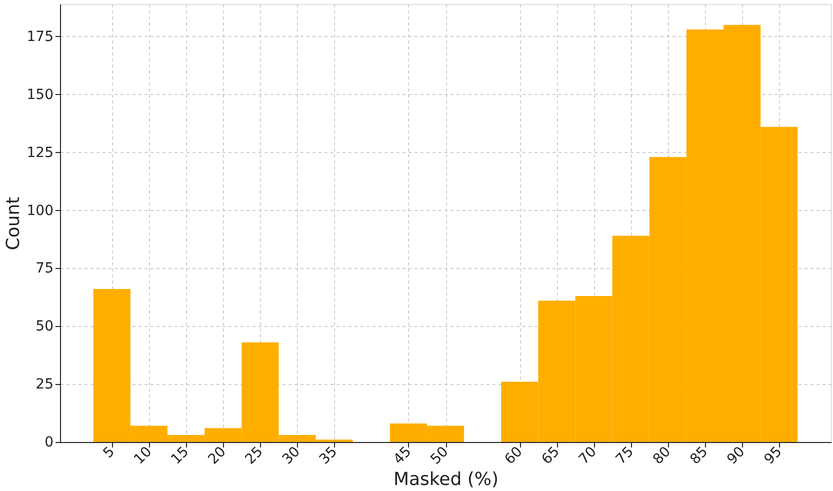  Describe the element at coordinates (662, 456) in the screenshot. I see `x-tick-label: 80` at that location.